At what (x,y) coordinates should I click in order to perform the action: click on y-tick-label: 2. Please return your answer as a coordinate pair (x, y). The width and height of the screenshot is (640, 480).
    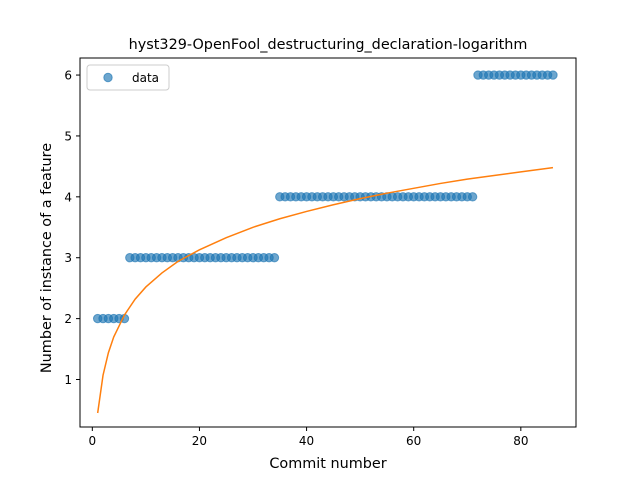
    Looking at the image, I should click on (68, 319).